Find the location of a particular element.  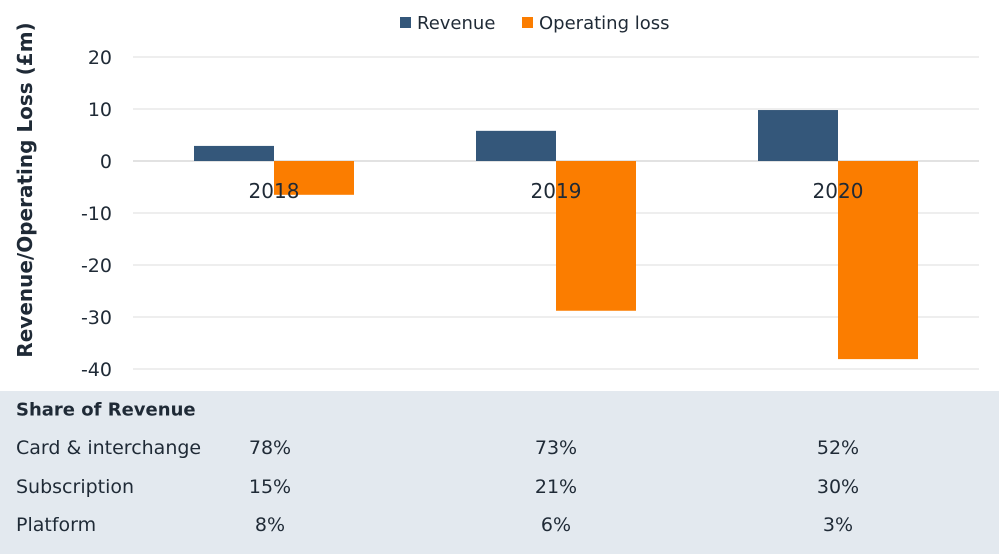

row-value: 21% is located at coordinates (556, 487).